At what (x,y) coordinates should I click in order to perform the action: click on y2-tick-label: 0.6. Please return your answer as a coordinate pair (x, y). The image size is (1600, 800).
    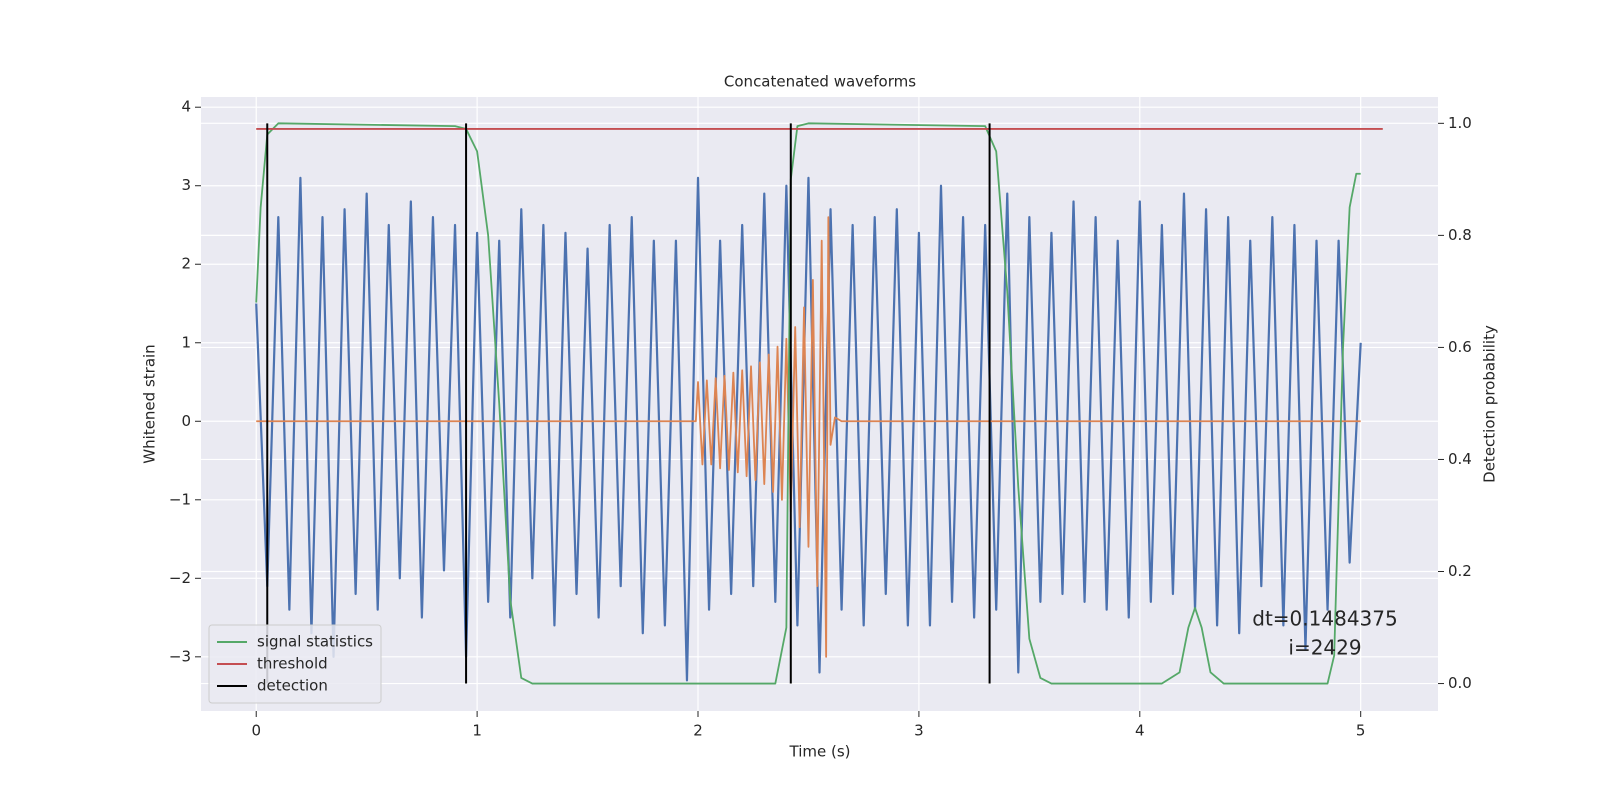
    Looking at the image, I should click on (1460, 347).